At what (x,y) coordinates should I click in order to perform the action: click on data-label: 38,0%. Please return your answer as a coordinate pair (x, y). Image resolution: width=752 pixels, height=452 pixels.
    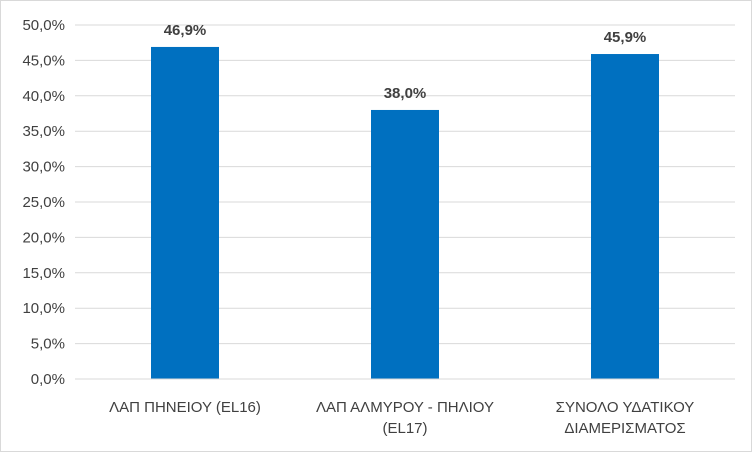
    Looking at the image, I should click on (405, 93).